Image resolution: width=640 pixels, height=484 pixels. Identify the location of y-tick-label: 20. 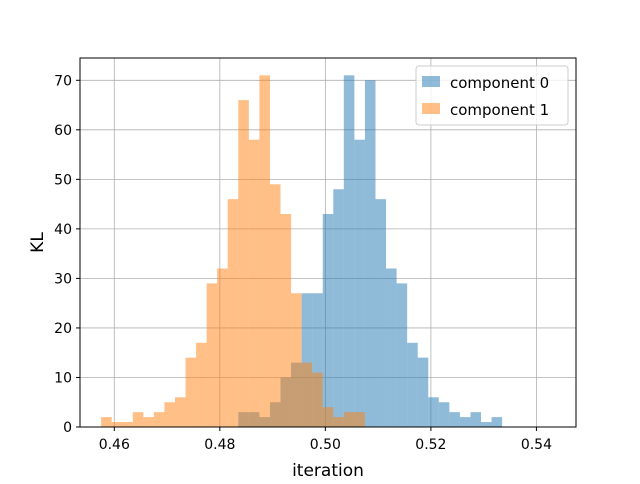
(63, 329).